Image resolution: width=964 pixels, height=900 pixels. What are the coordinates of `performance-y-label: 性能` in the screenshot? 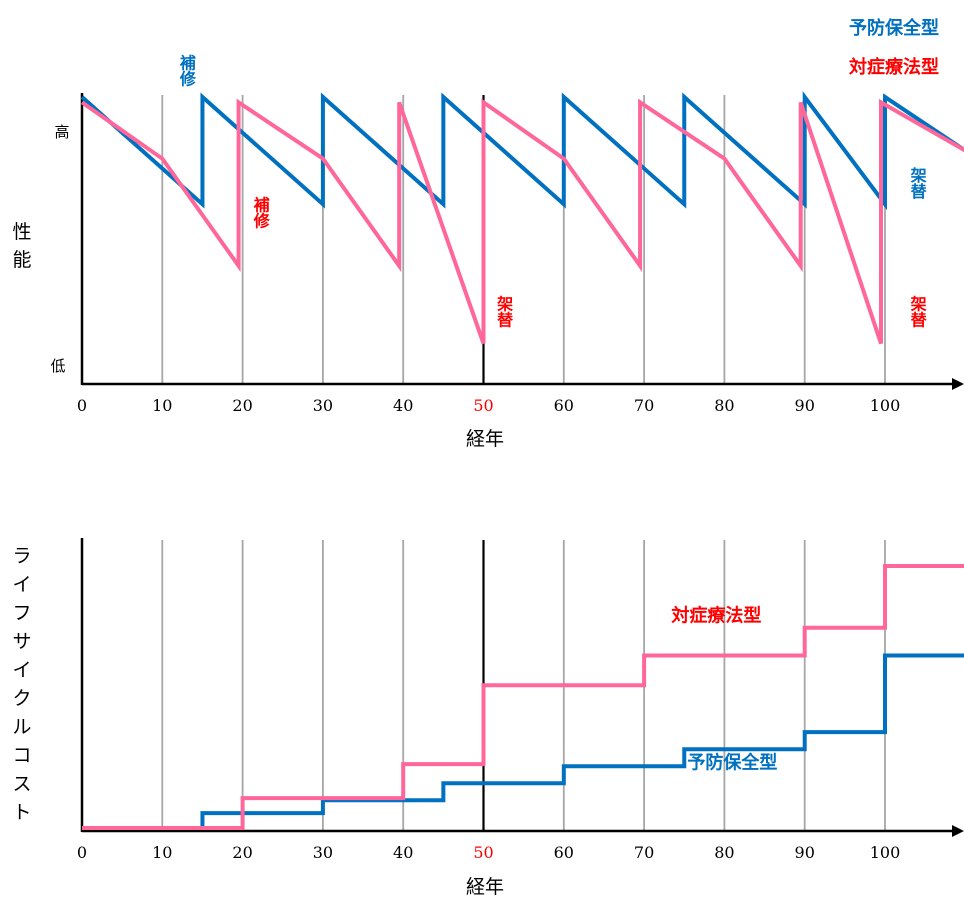 It's located at (21, 246).